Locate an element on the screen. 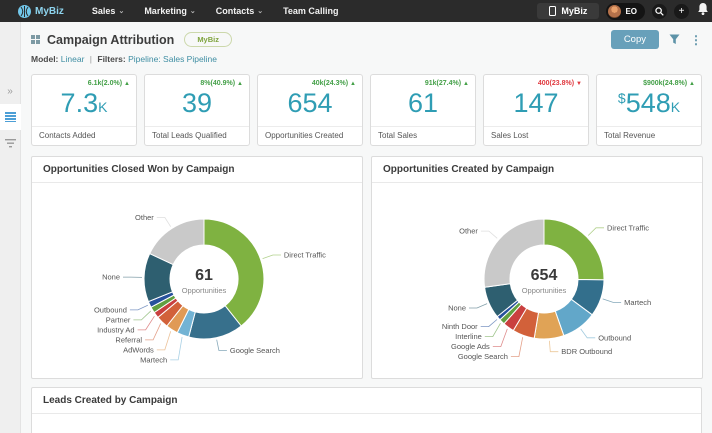  filters-label: Filters: is located at coordinates (111, 59).